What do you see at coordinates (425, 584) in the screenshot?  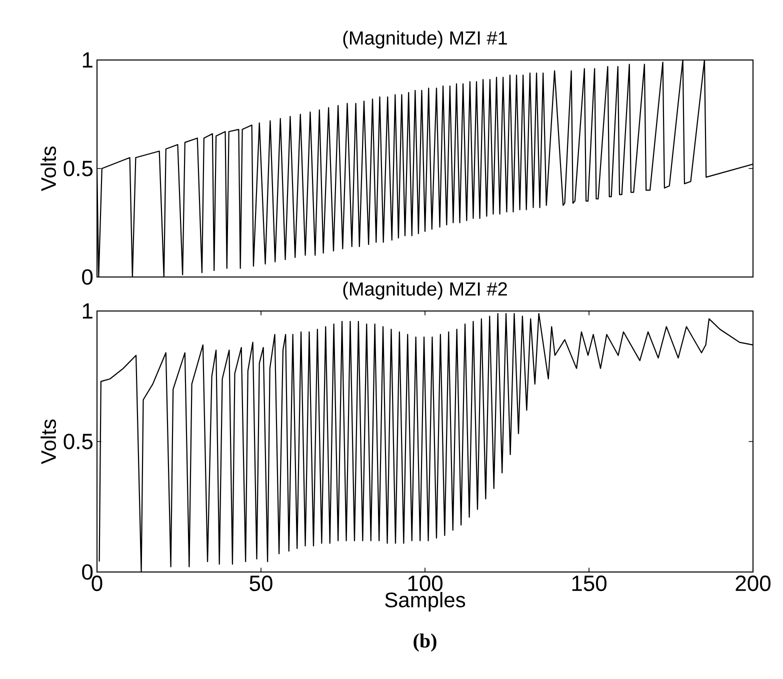 I see `x-tick-label: 100` at bounding box center [425, 584].